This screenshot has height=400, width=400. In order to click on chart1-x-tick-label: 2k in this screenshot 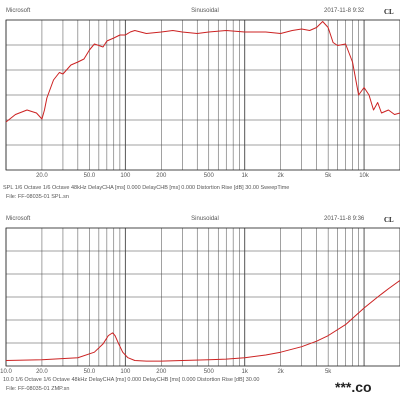, I will do `click(280, 176)`.